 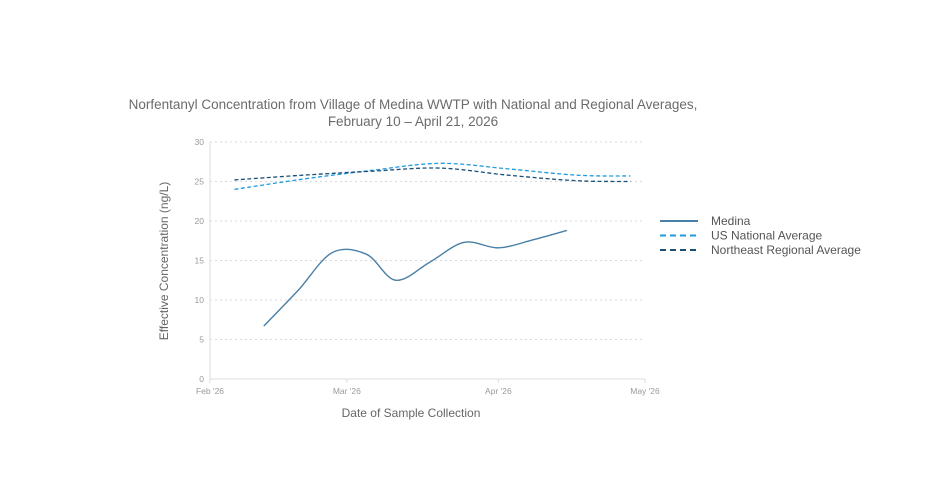 I want to click on y-tick-label: 25, so click(x=200, y=182).